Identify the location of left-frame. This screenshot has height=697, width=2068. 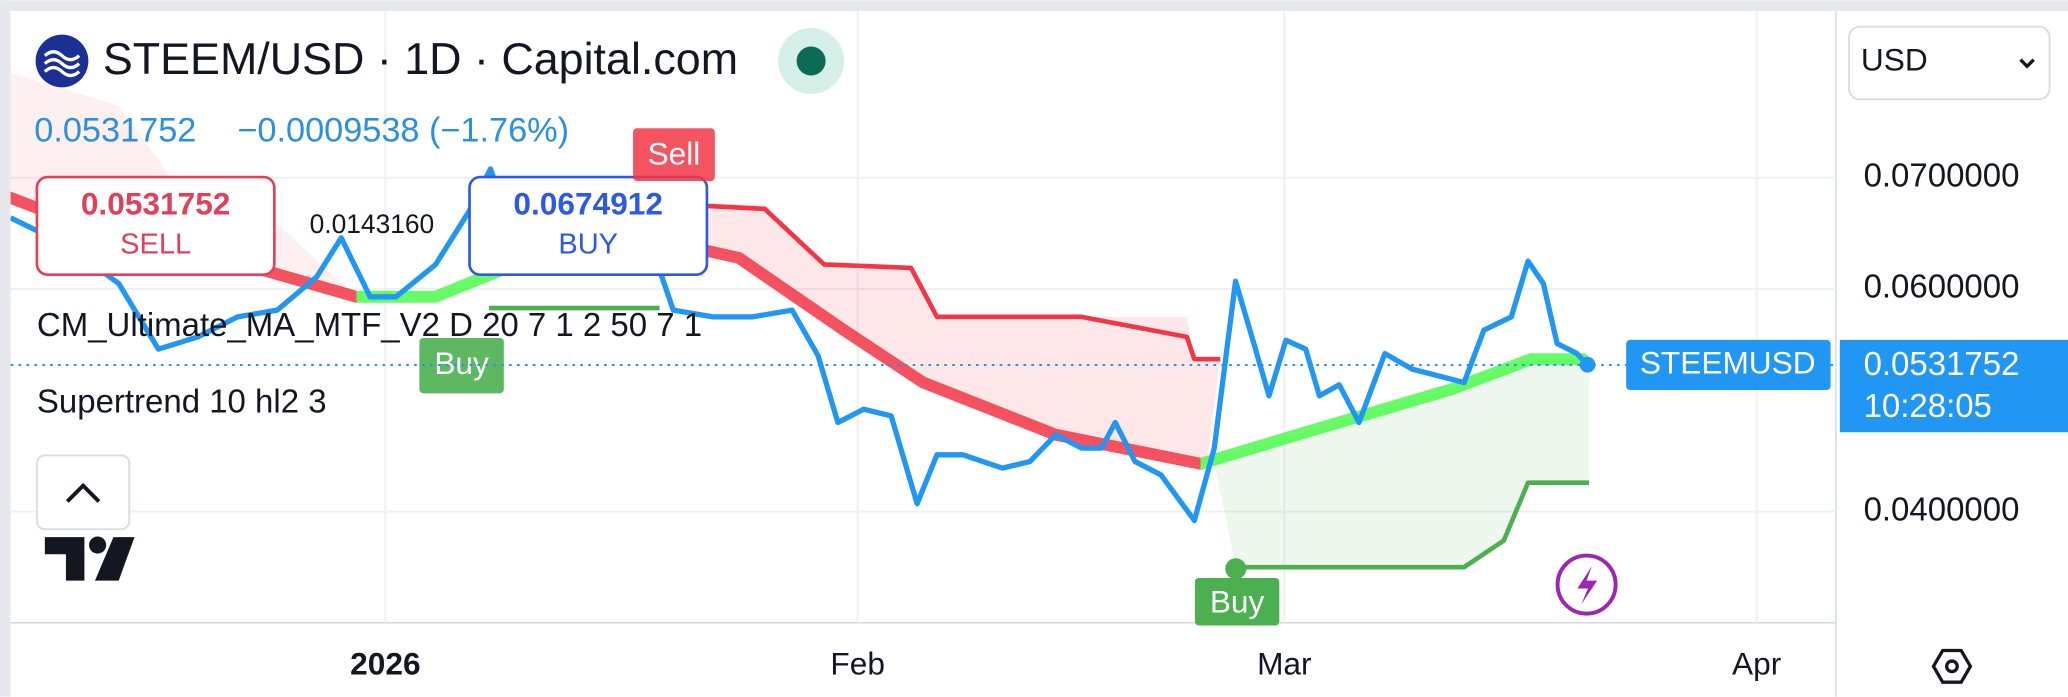
(5, 348).